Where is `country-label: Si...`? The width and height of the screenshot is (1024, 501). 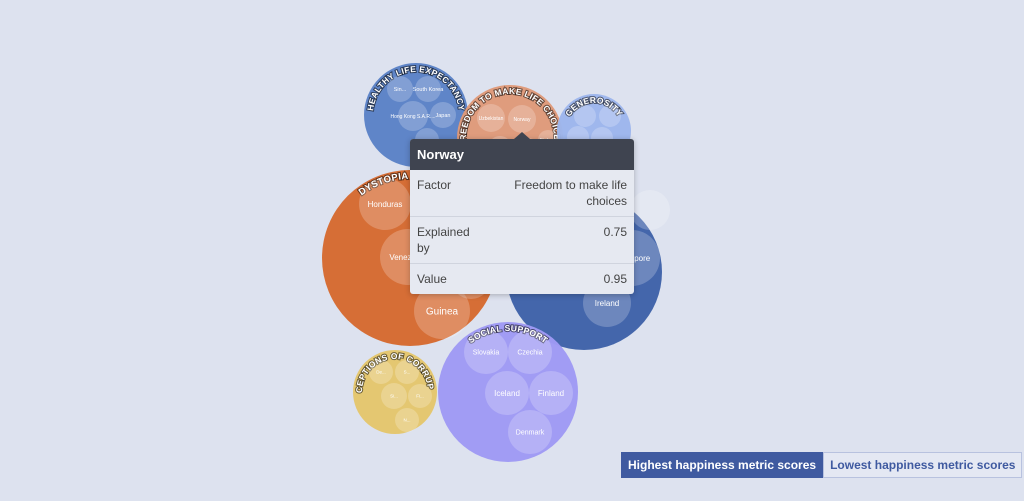
country-label: Si... is located at coordinates (394, 396).